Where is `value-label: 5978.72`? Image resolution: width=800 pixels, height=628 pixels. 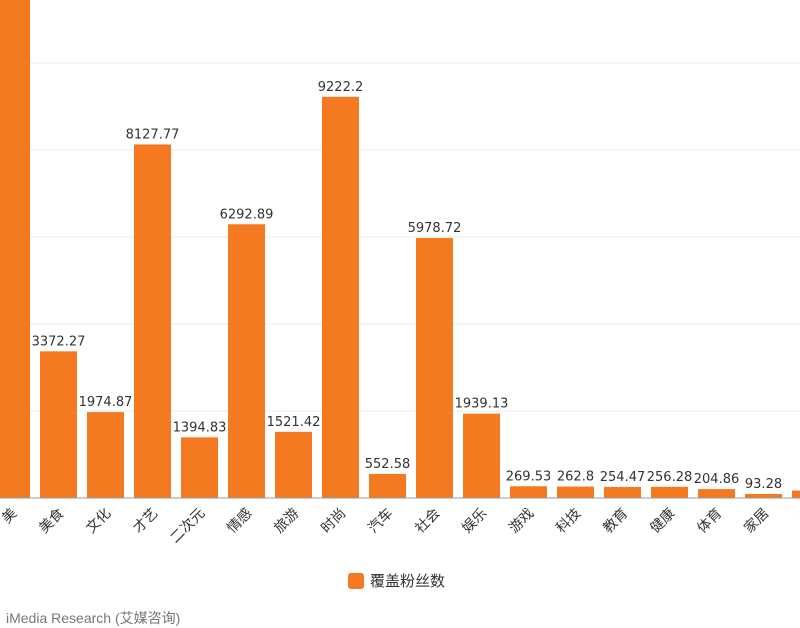
value-label: 5978.72 is located at coordinates (435, 228).